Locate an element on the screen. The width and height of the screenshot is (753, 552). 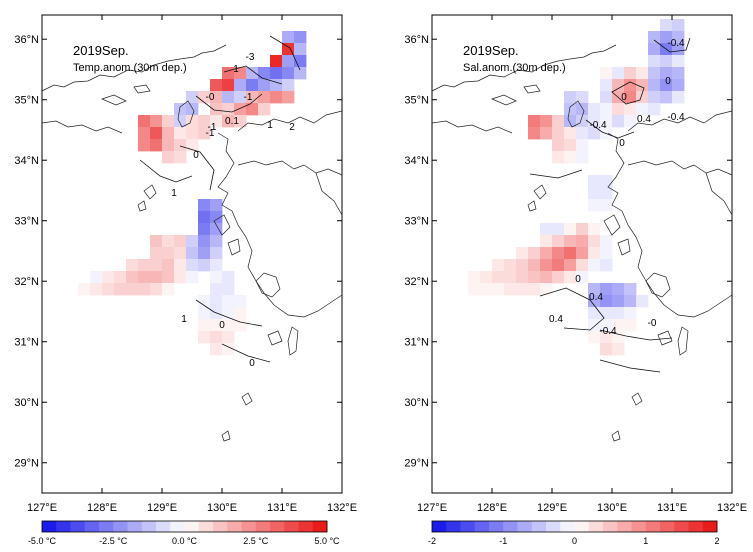
contour-label: 1 is located at coordinates (174, 193).